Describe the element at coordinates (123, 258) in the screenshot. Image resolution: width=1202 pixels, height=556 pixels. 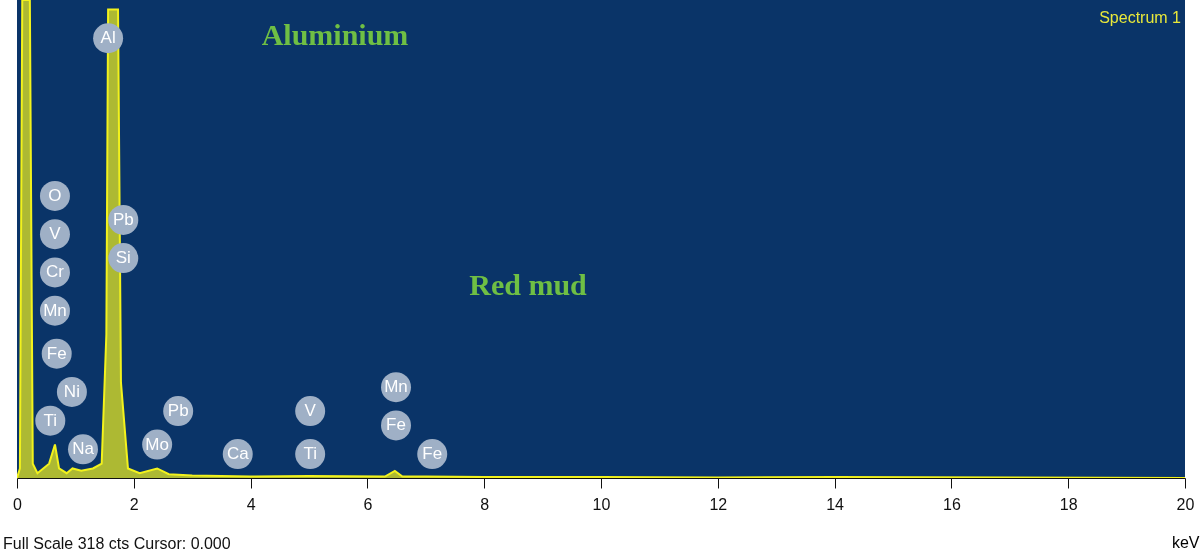
I see `annotation: Si` at that location.